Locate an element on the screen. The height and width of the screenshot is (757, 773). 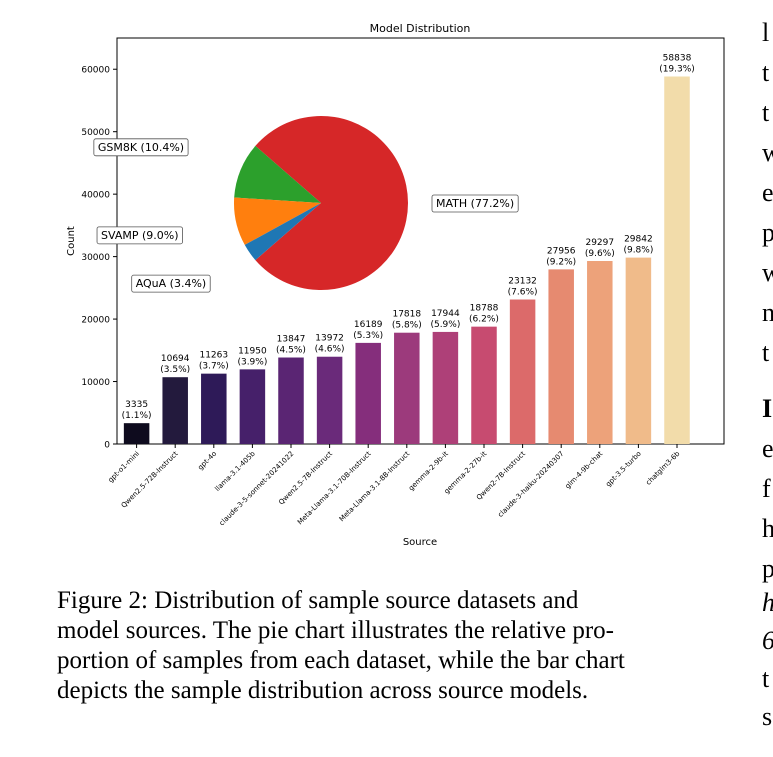
bar-percent-label: (5.9%) is located at coordinates (445, 325).